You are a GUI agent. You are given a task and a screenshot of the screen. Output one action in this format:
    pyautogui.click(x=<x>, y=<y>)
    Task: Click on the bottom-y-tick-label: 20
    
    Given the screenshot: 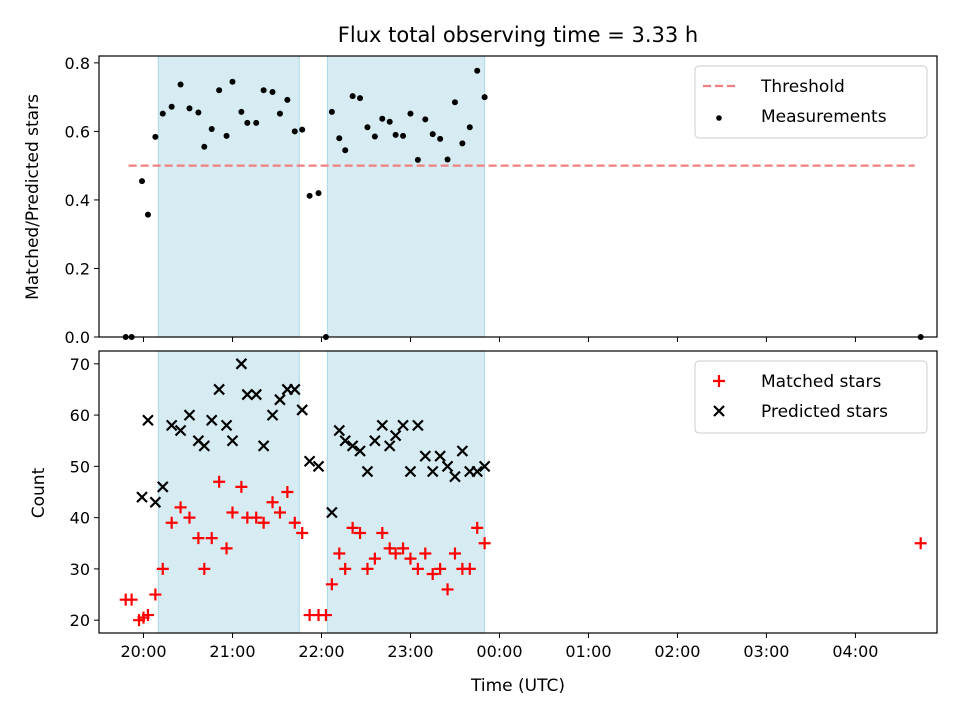 What is the action you would take?
    pyautogui.click(x=80, y=620)
    